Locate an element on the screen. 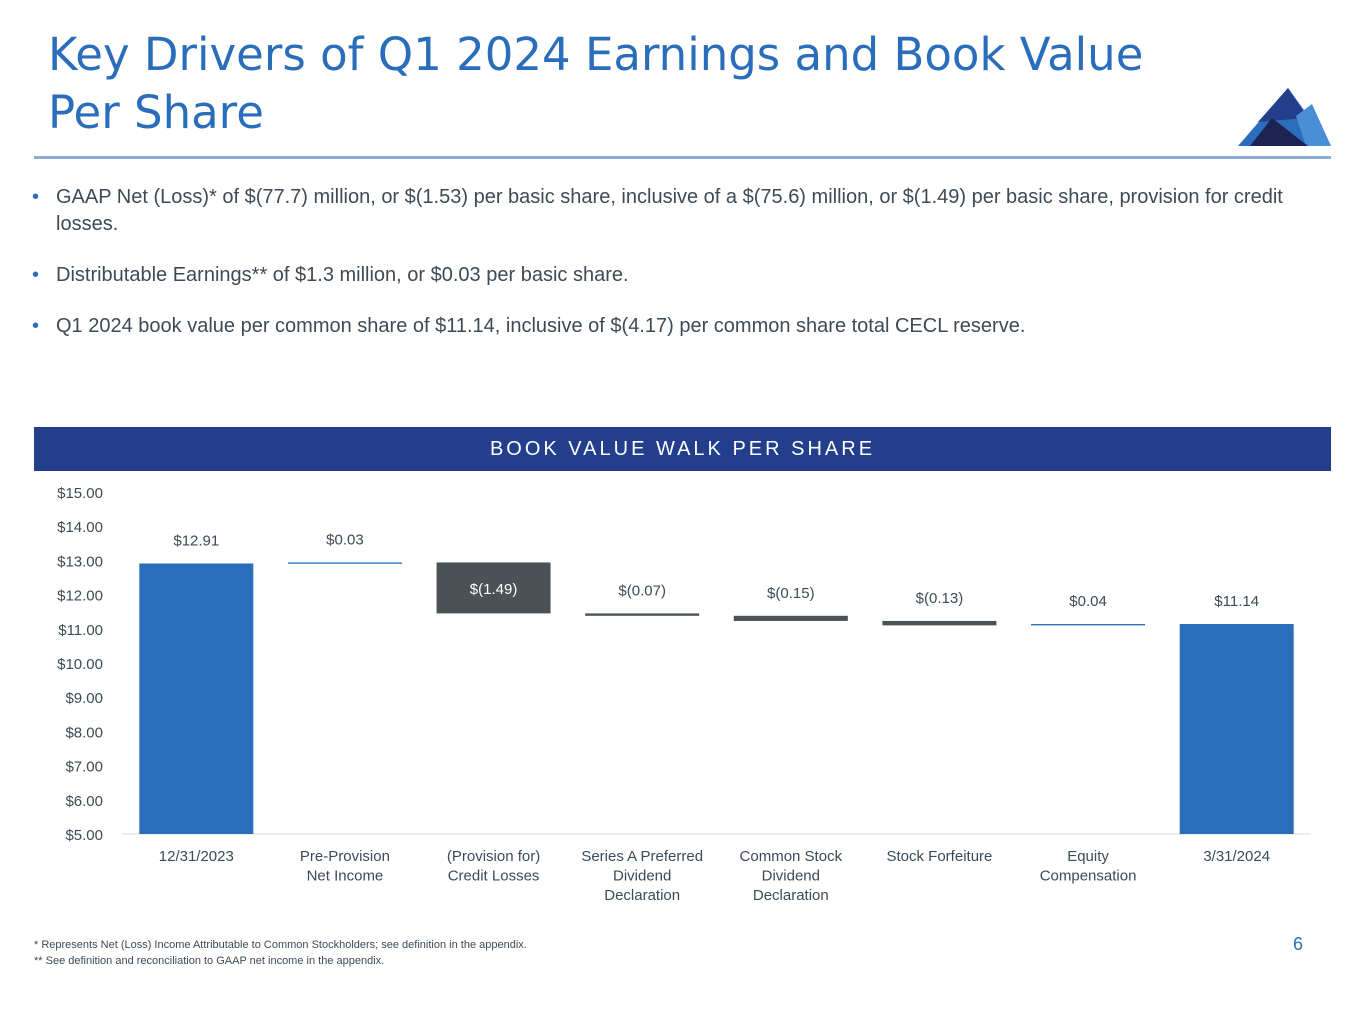  y-tick-label: $14.00 is located at coordinates (80, 527).